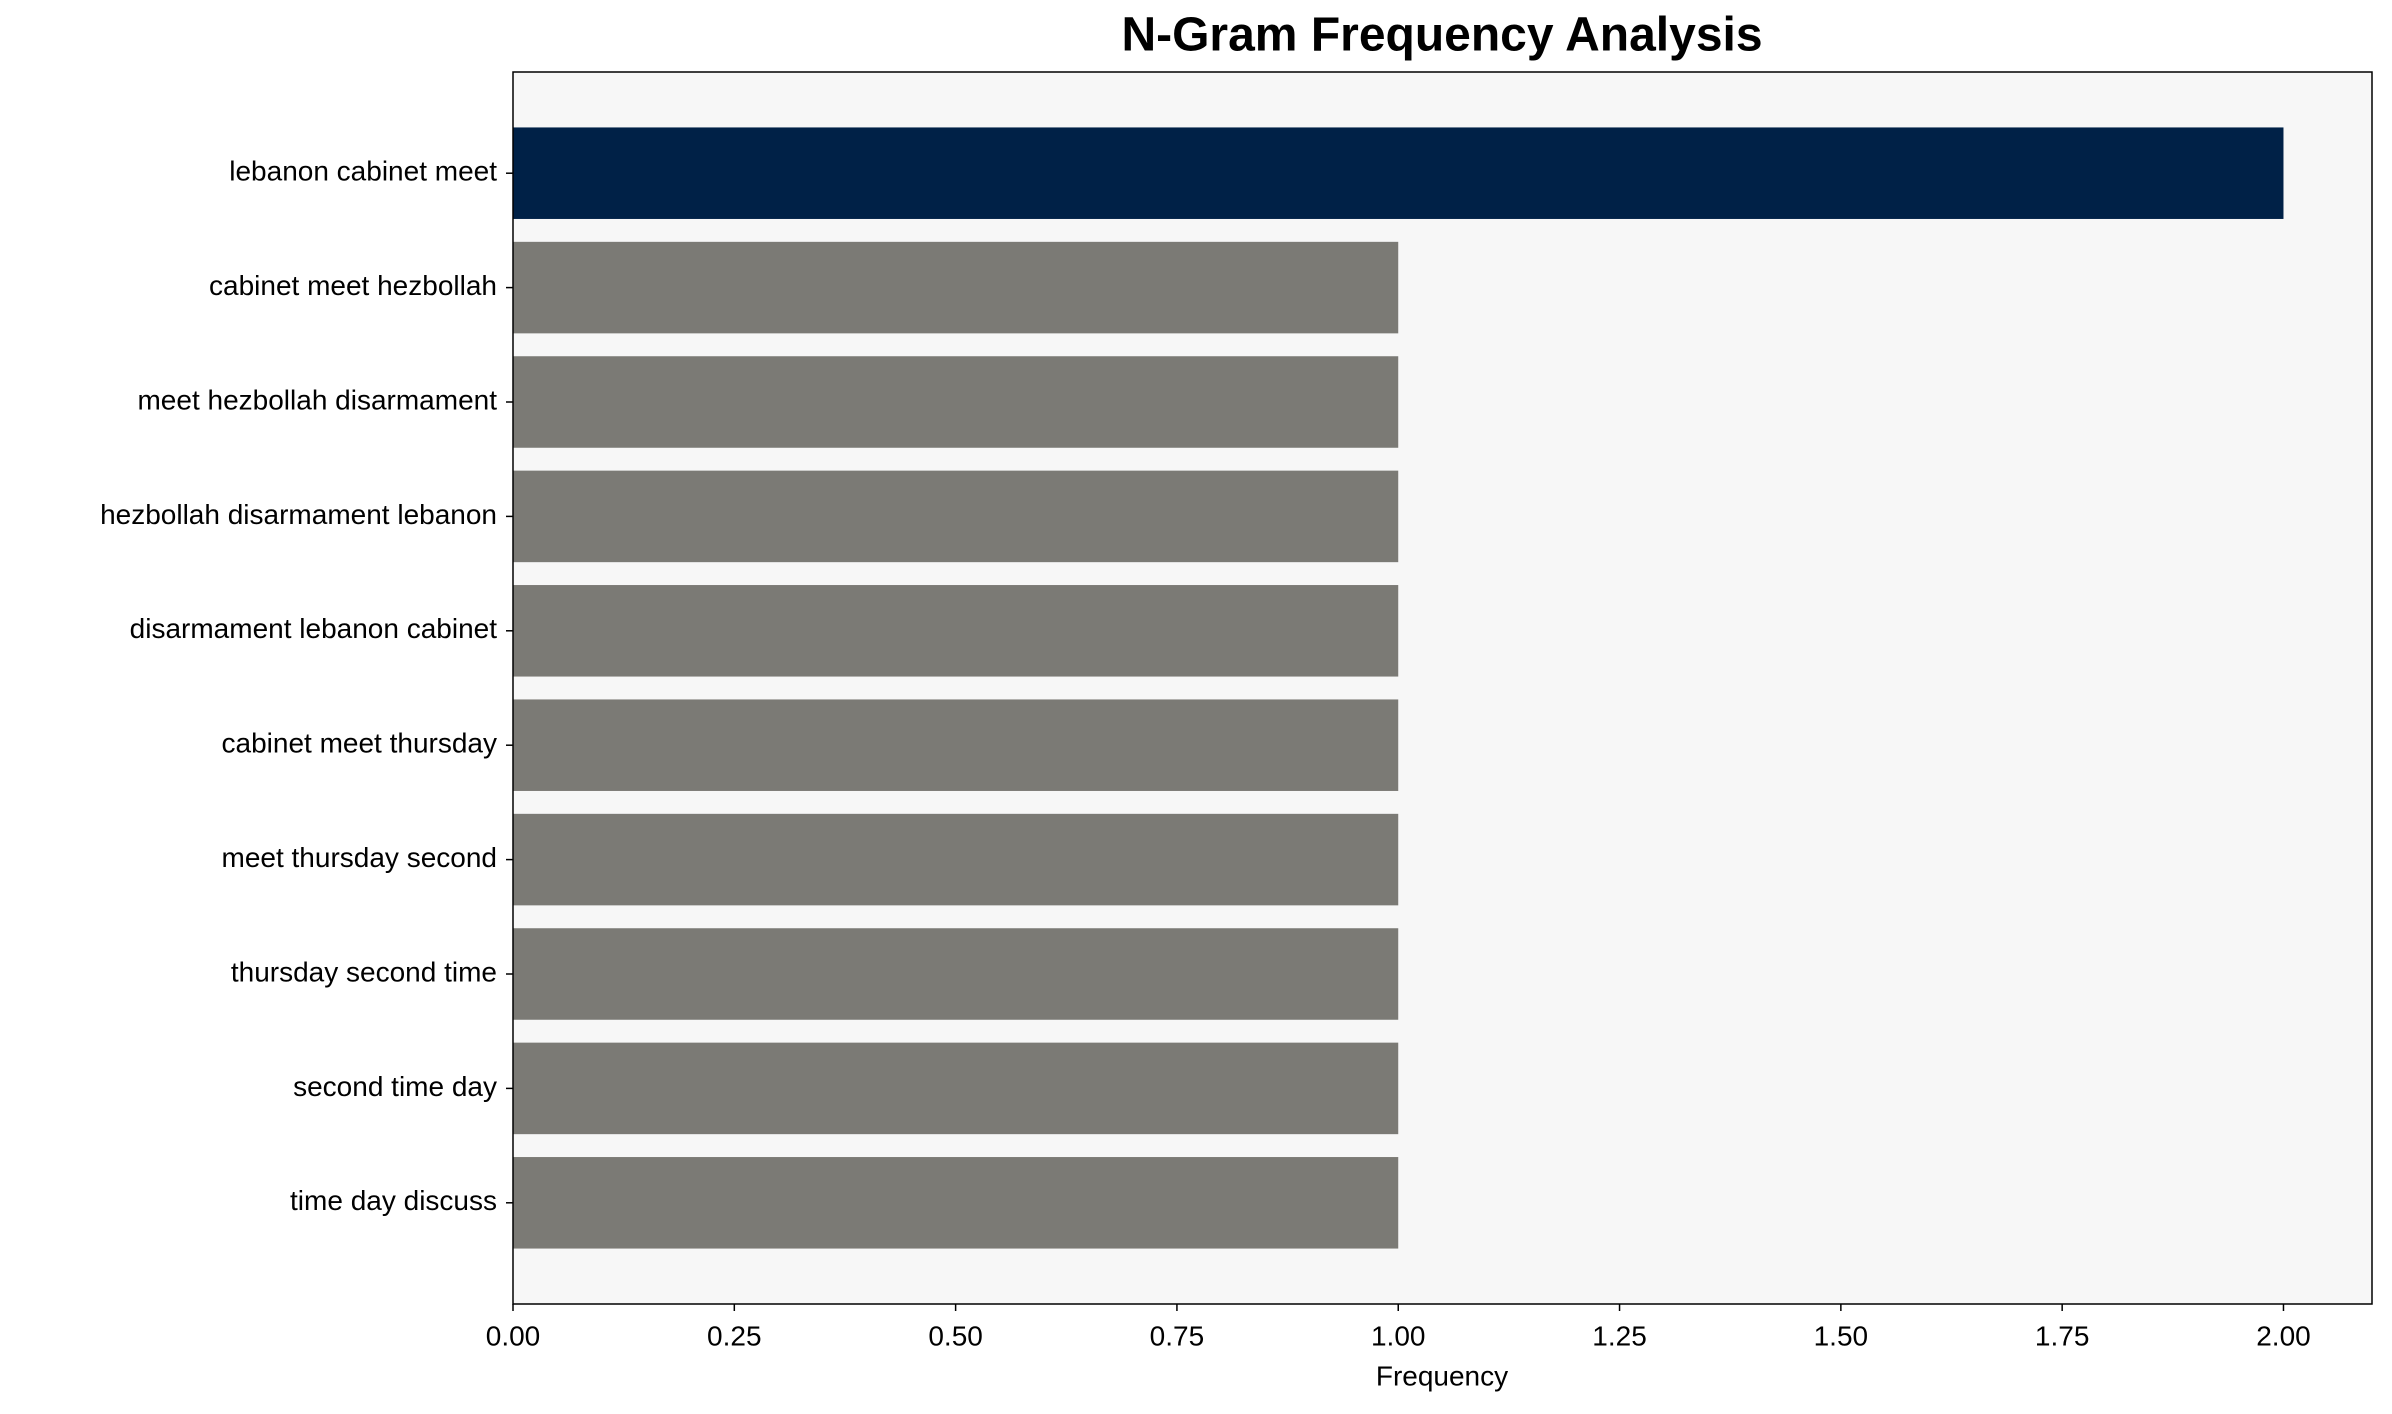 The height and width of the screenshot is (1414, 2392). Describe the element at coordinates (1442, 1375) in the screenshot. I see `x-axis-label: Frequency` at that location.